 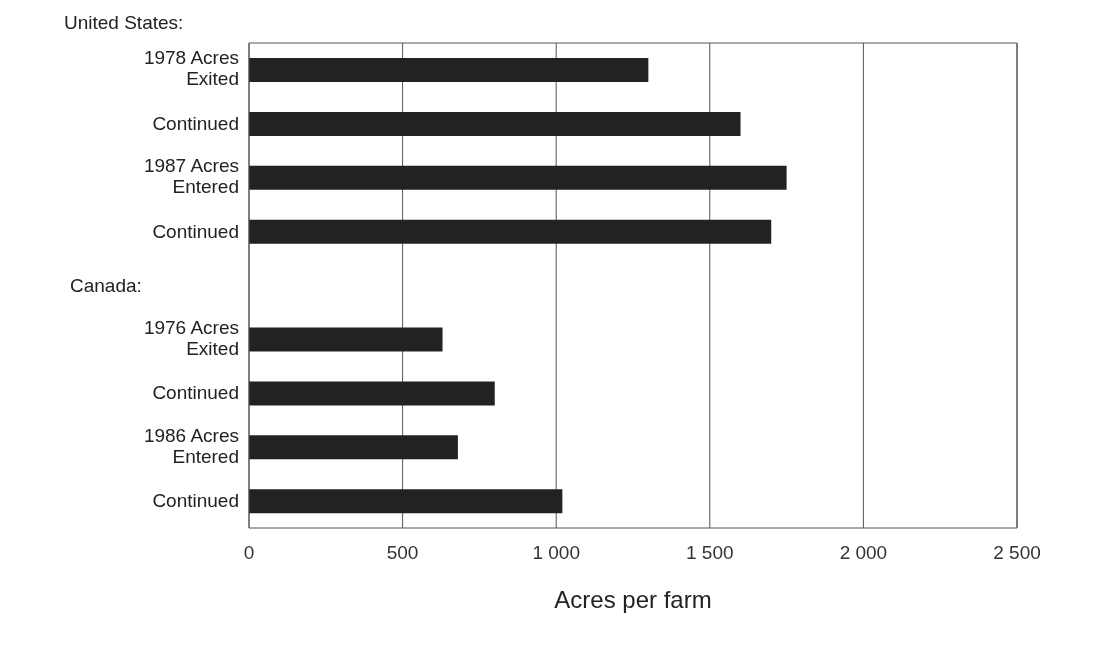 I want to click on x-tick-label: 2 000, so click(x=863, y=553).